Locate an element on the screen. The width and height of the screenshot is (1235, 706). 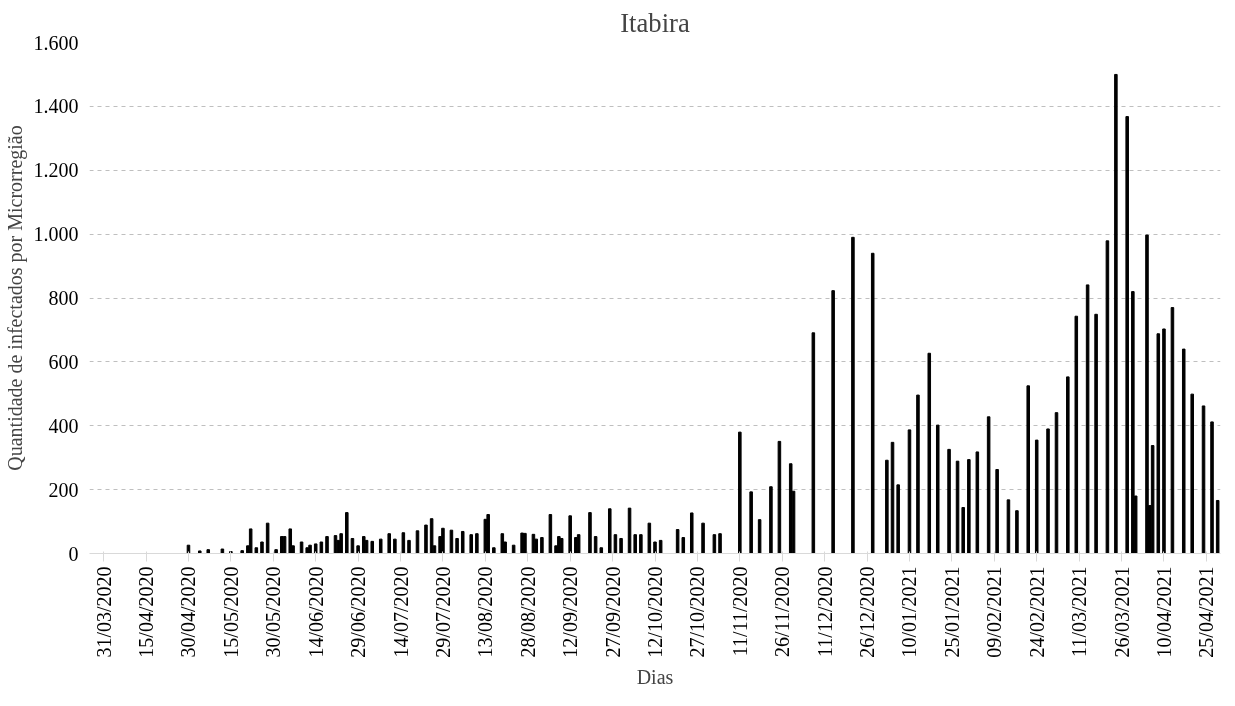
x-tick-label: 25/04/2021 is located at coordinates (1206, 612).